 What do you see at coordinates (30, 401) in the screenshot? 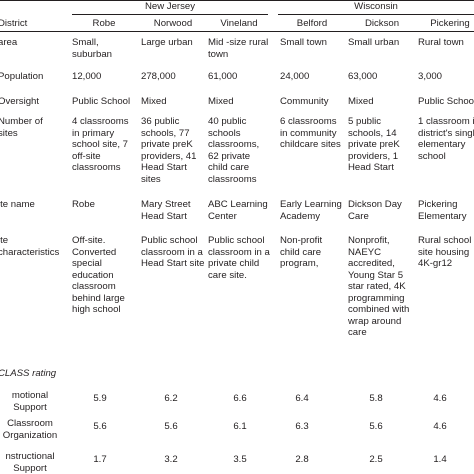
I see `row-label: motional Support` at bounding box center [30, 401].